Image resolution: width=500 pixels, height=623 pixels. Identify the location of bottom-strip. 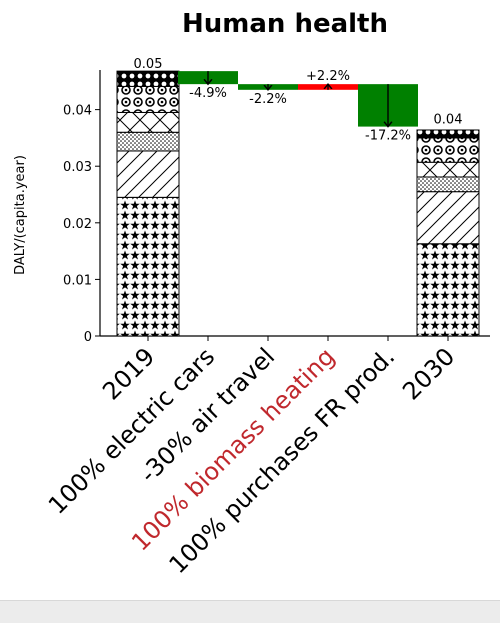
(250, 611).